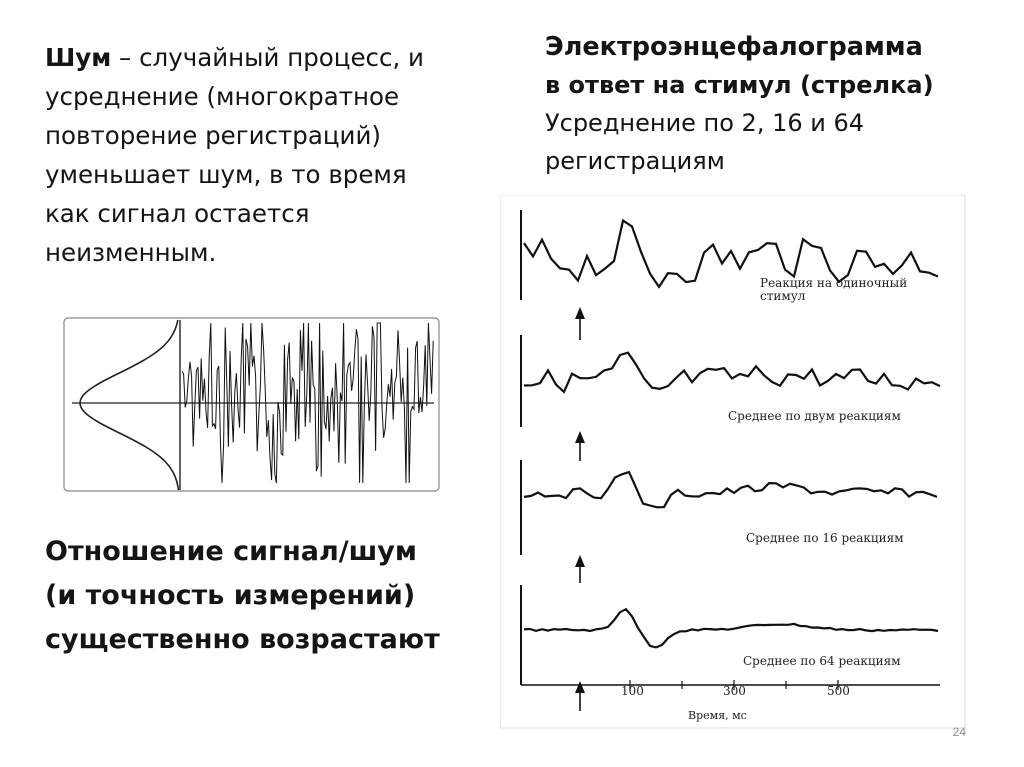 The image size is (1024, 767). What do you see at coordinates (307, 403) in the screenshot?
I see `noise-trace` at bounding box center [307, 403].